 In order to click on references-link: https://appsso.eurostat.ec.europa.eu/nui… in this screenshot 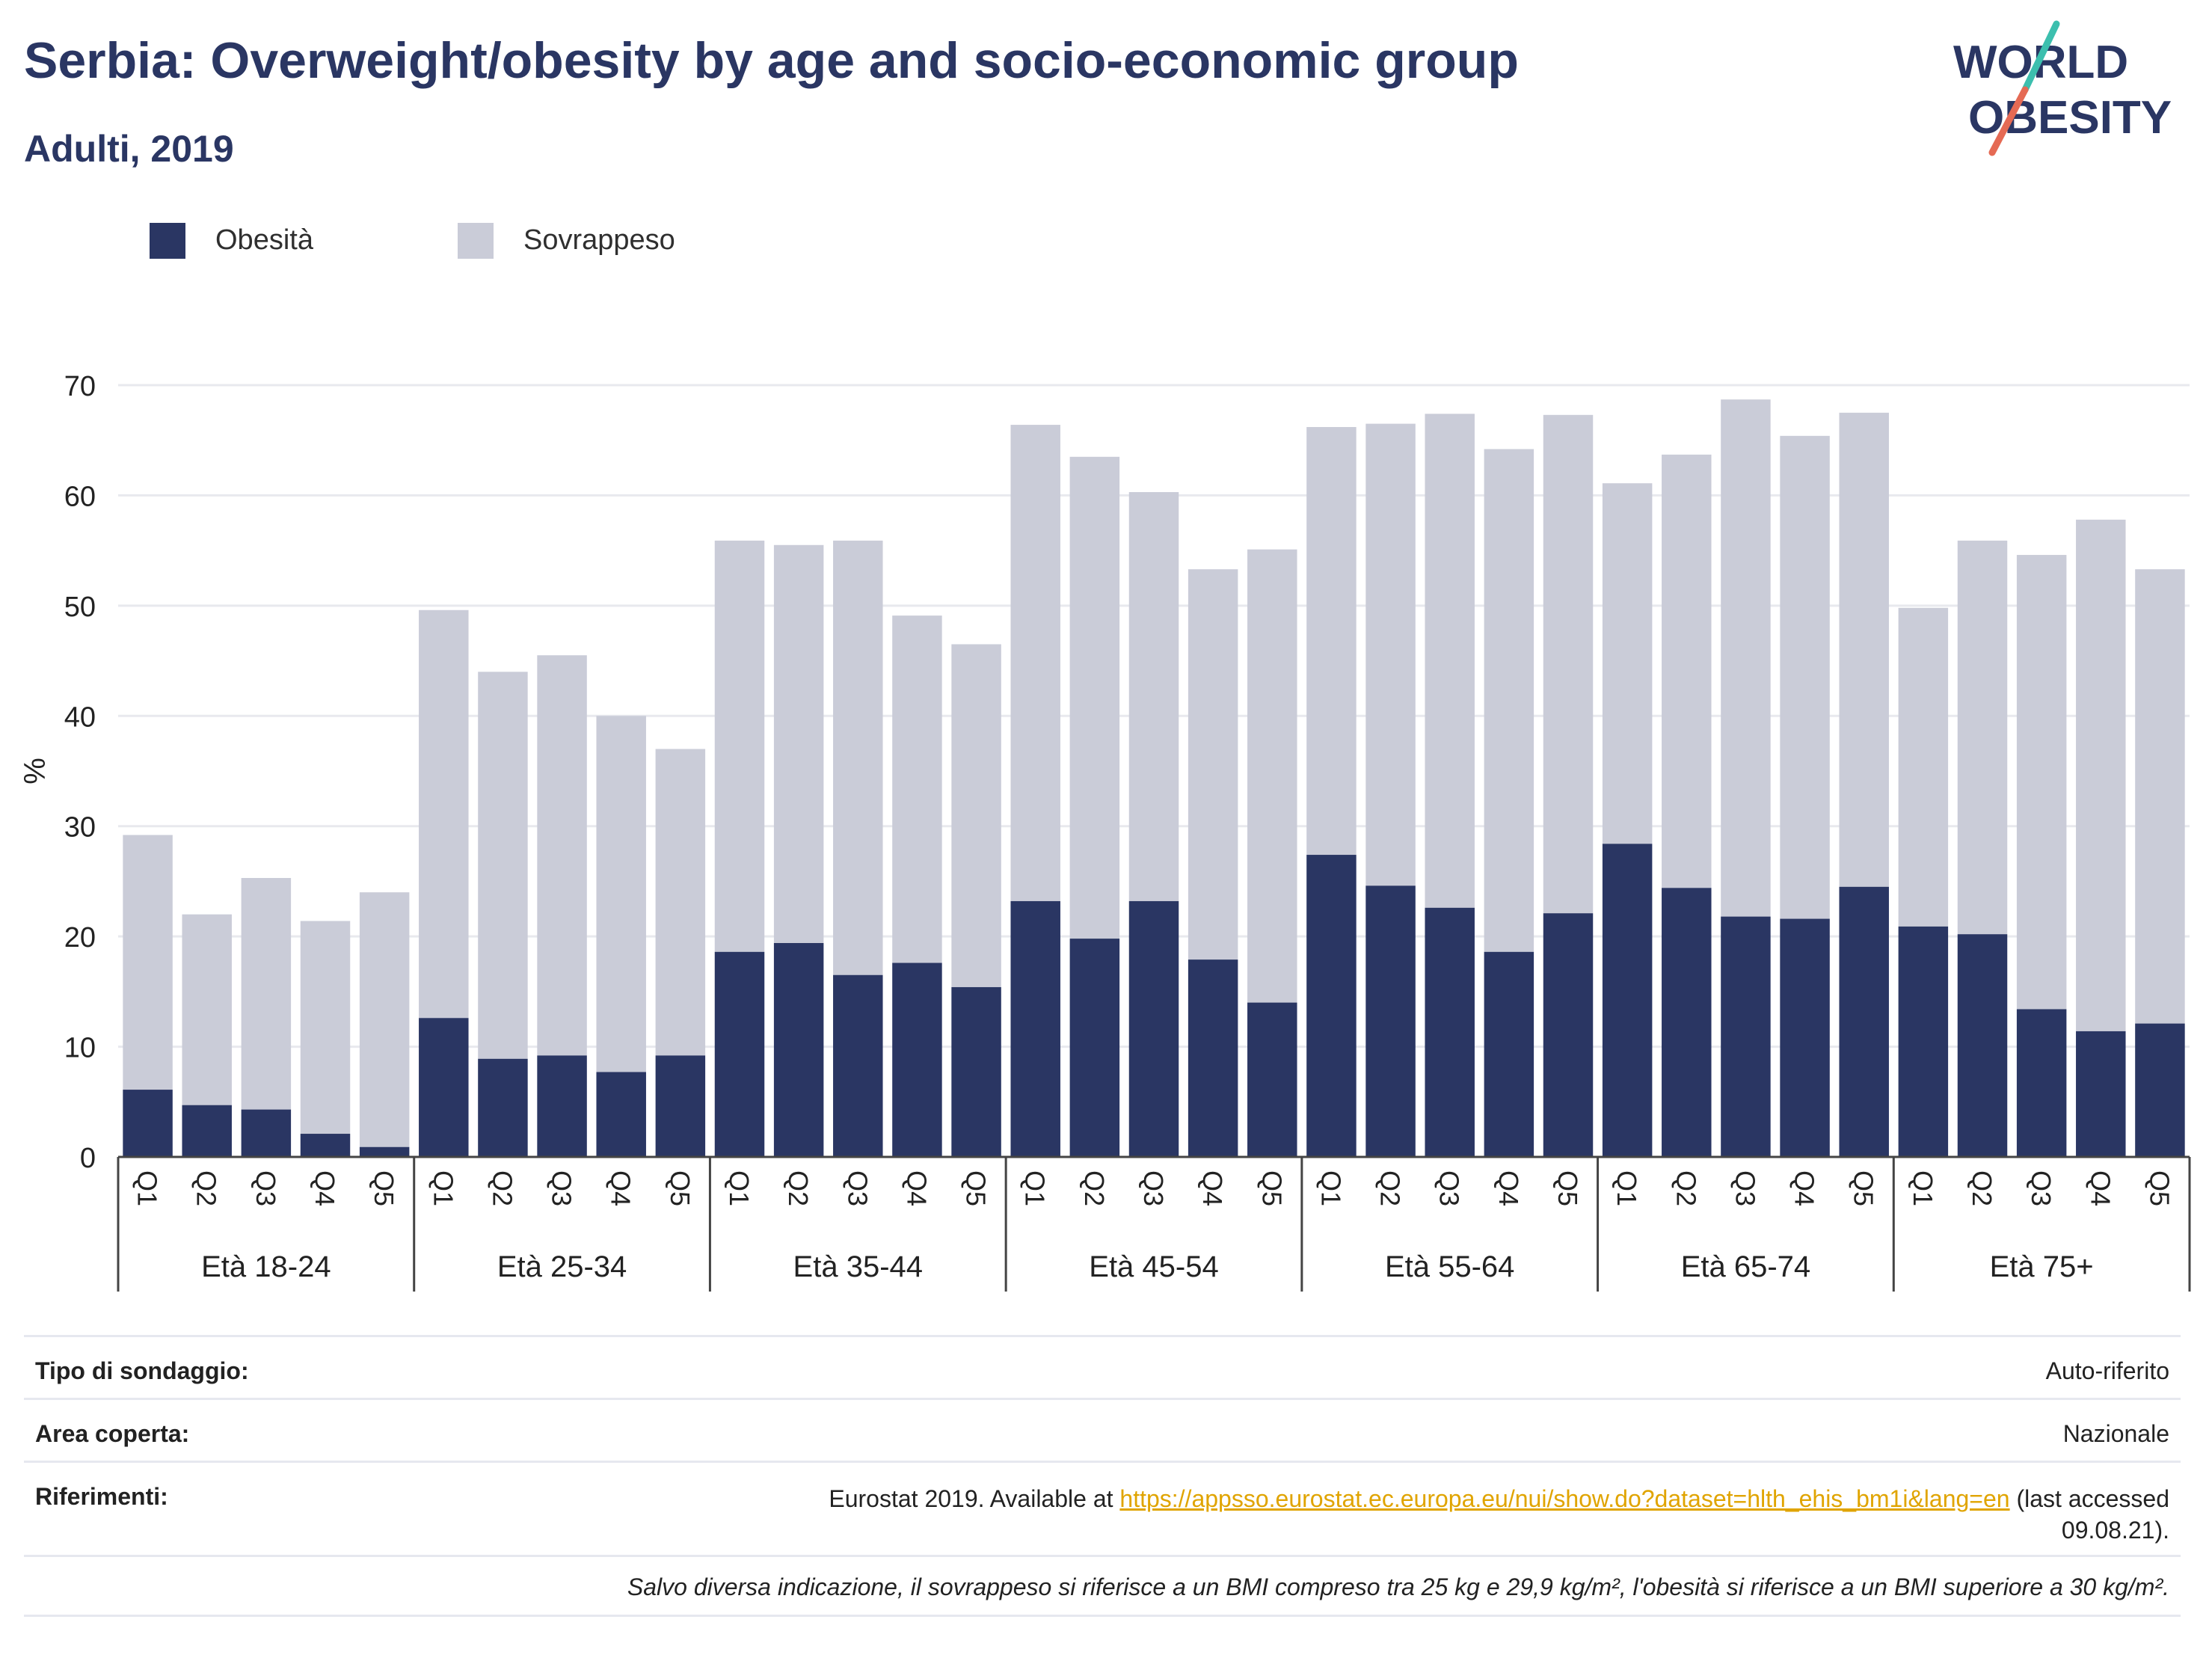, I will do `click(1564, 1498)`.